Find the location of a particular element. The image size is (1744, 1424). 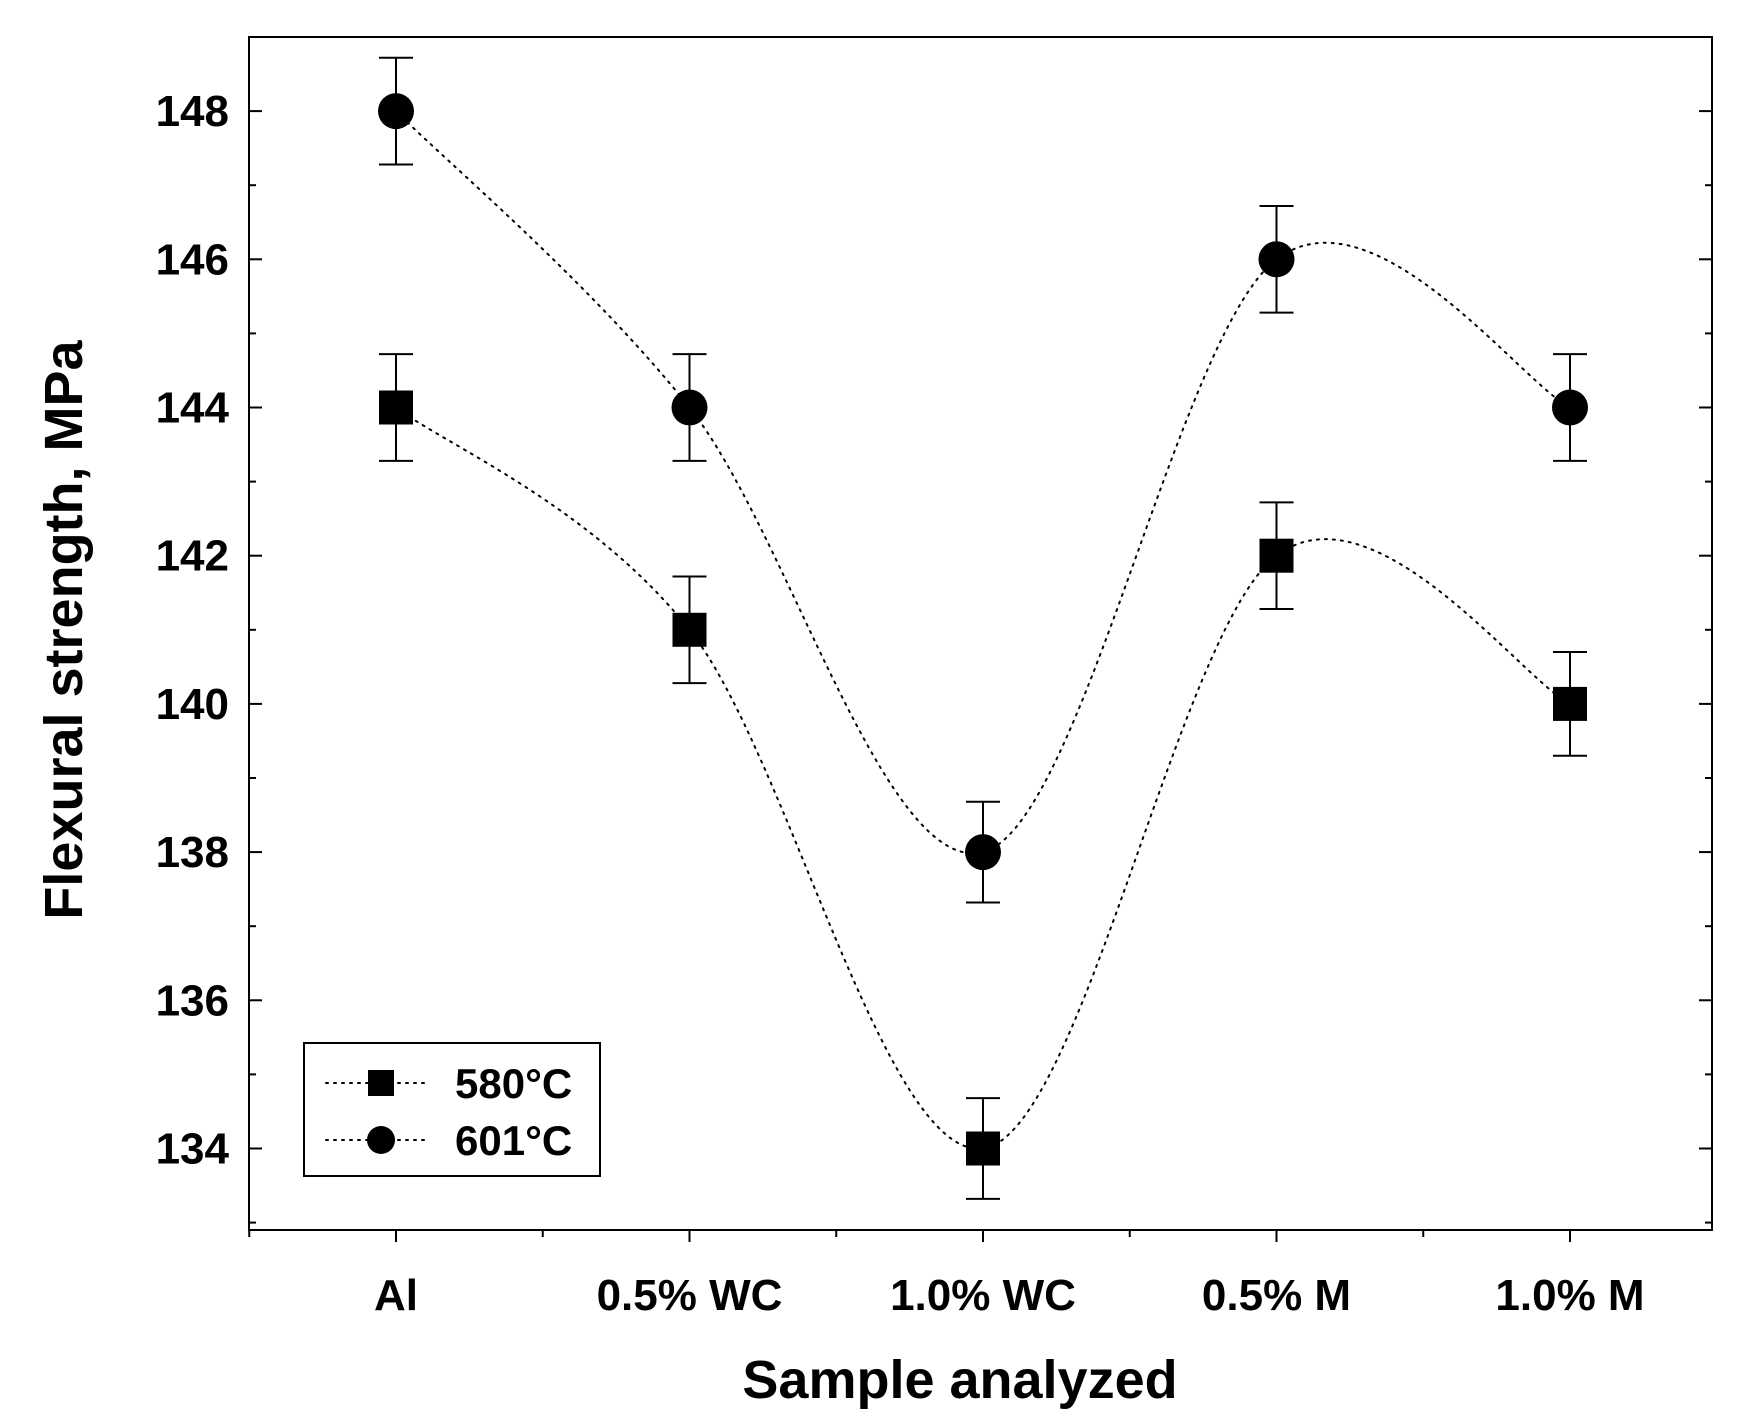

y-tick-label: 148 is located at coordinates (192, 111).